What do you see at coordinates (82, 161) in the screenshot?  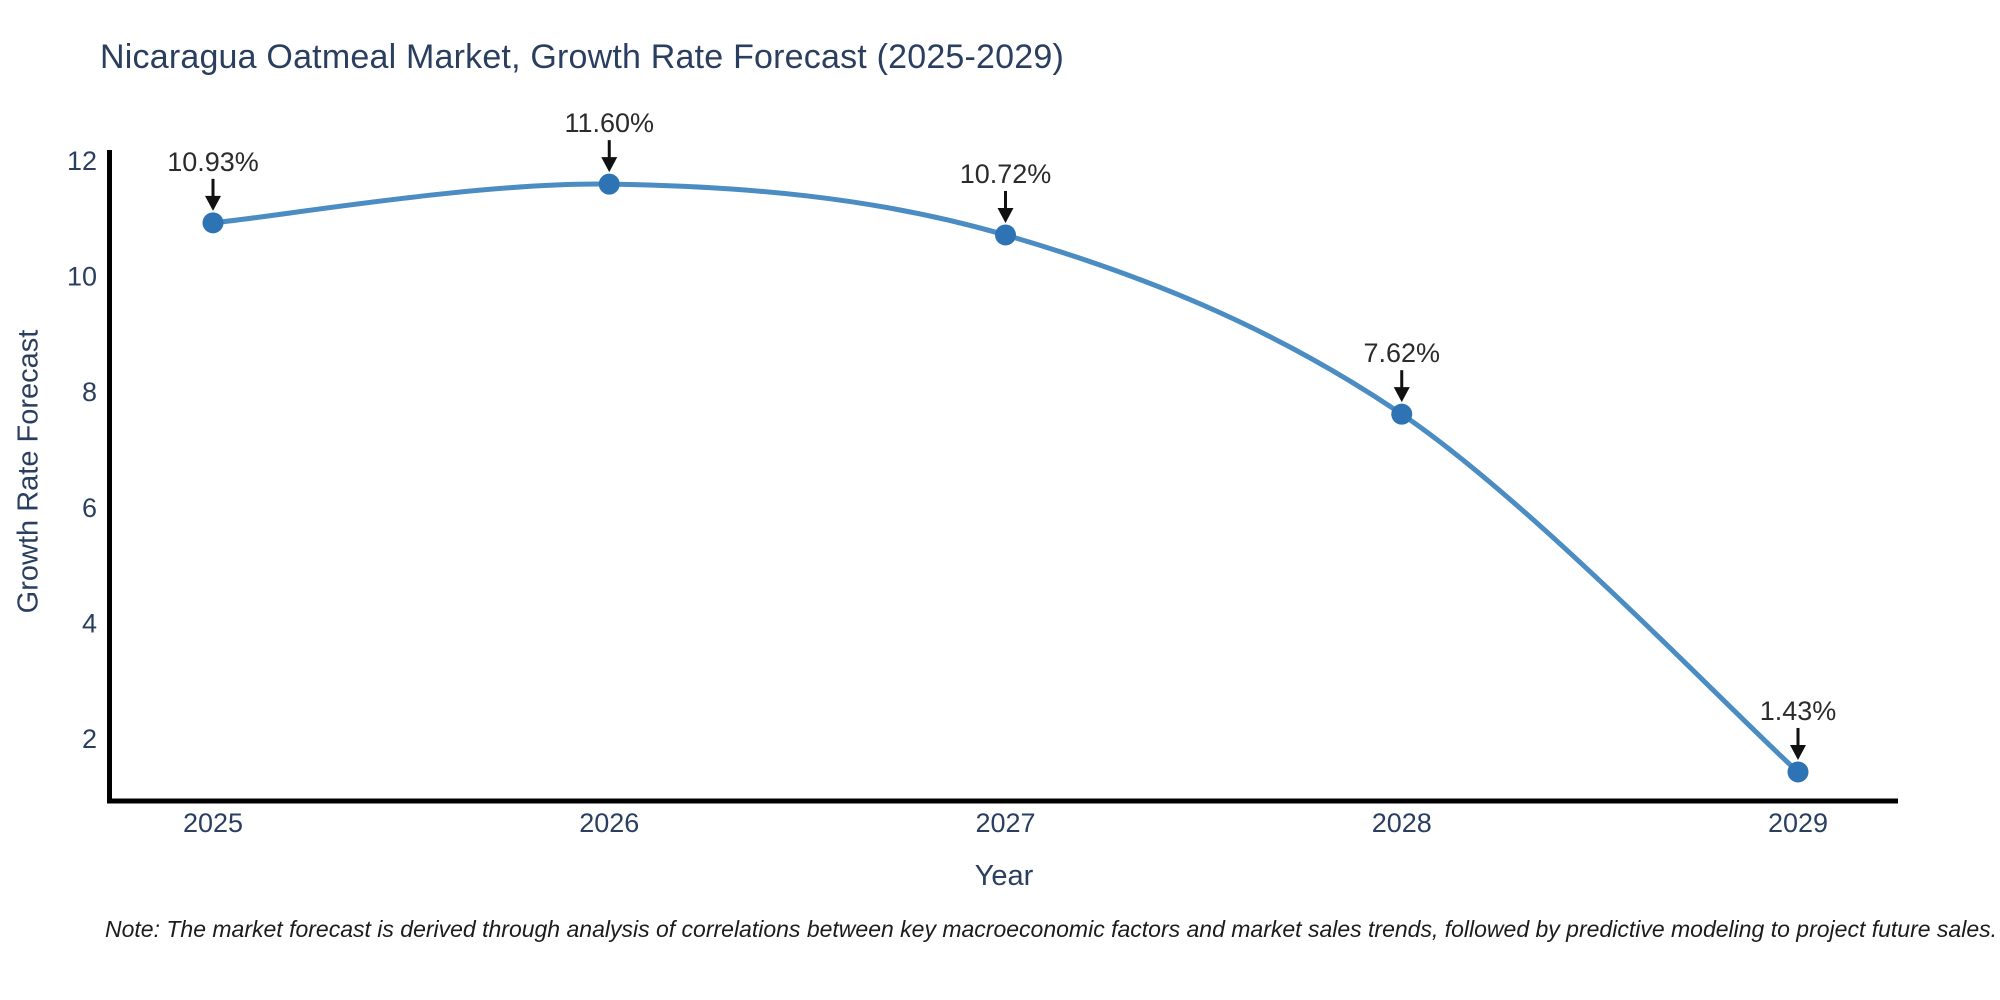 I see `y-tick-label-12: 12` at bounding box center [82, 161].